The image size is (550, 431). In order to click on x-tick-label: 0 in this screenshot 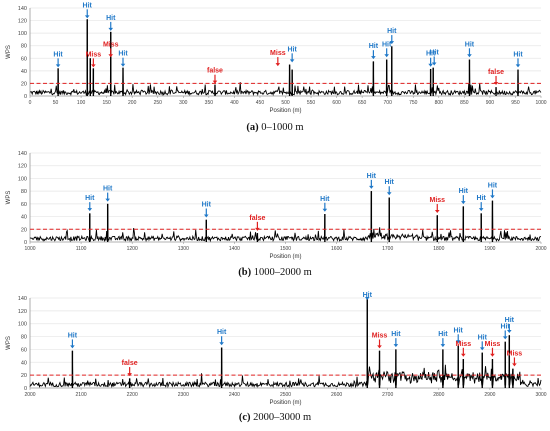, I will do `click(30, 103)`.